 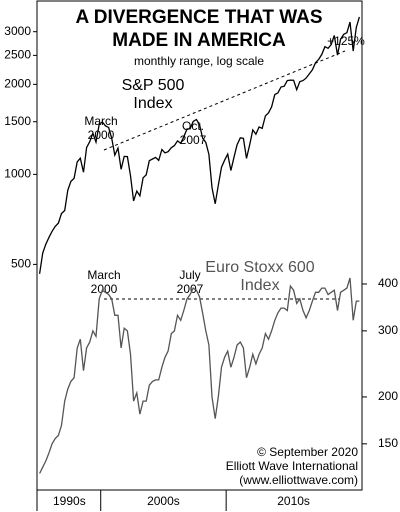 What do you see at coordinates (199, 61) in the screenshot?
I see `chart-subtitle: monthly range, log scale` at bounding box center [199, 61].